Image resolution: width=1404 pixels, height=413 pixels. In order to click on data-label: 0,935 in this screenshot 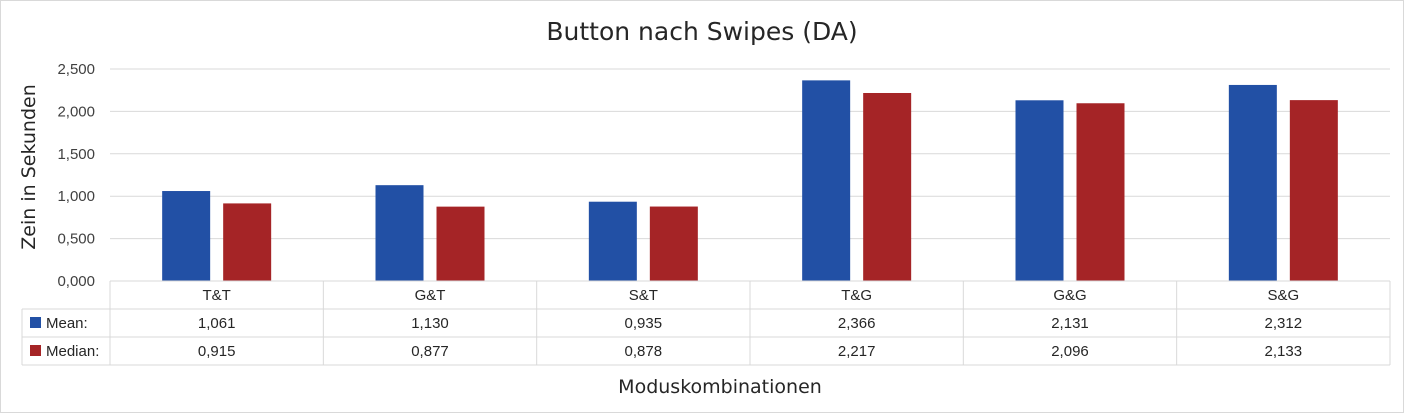, I will do `click(644, 323)`.